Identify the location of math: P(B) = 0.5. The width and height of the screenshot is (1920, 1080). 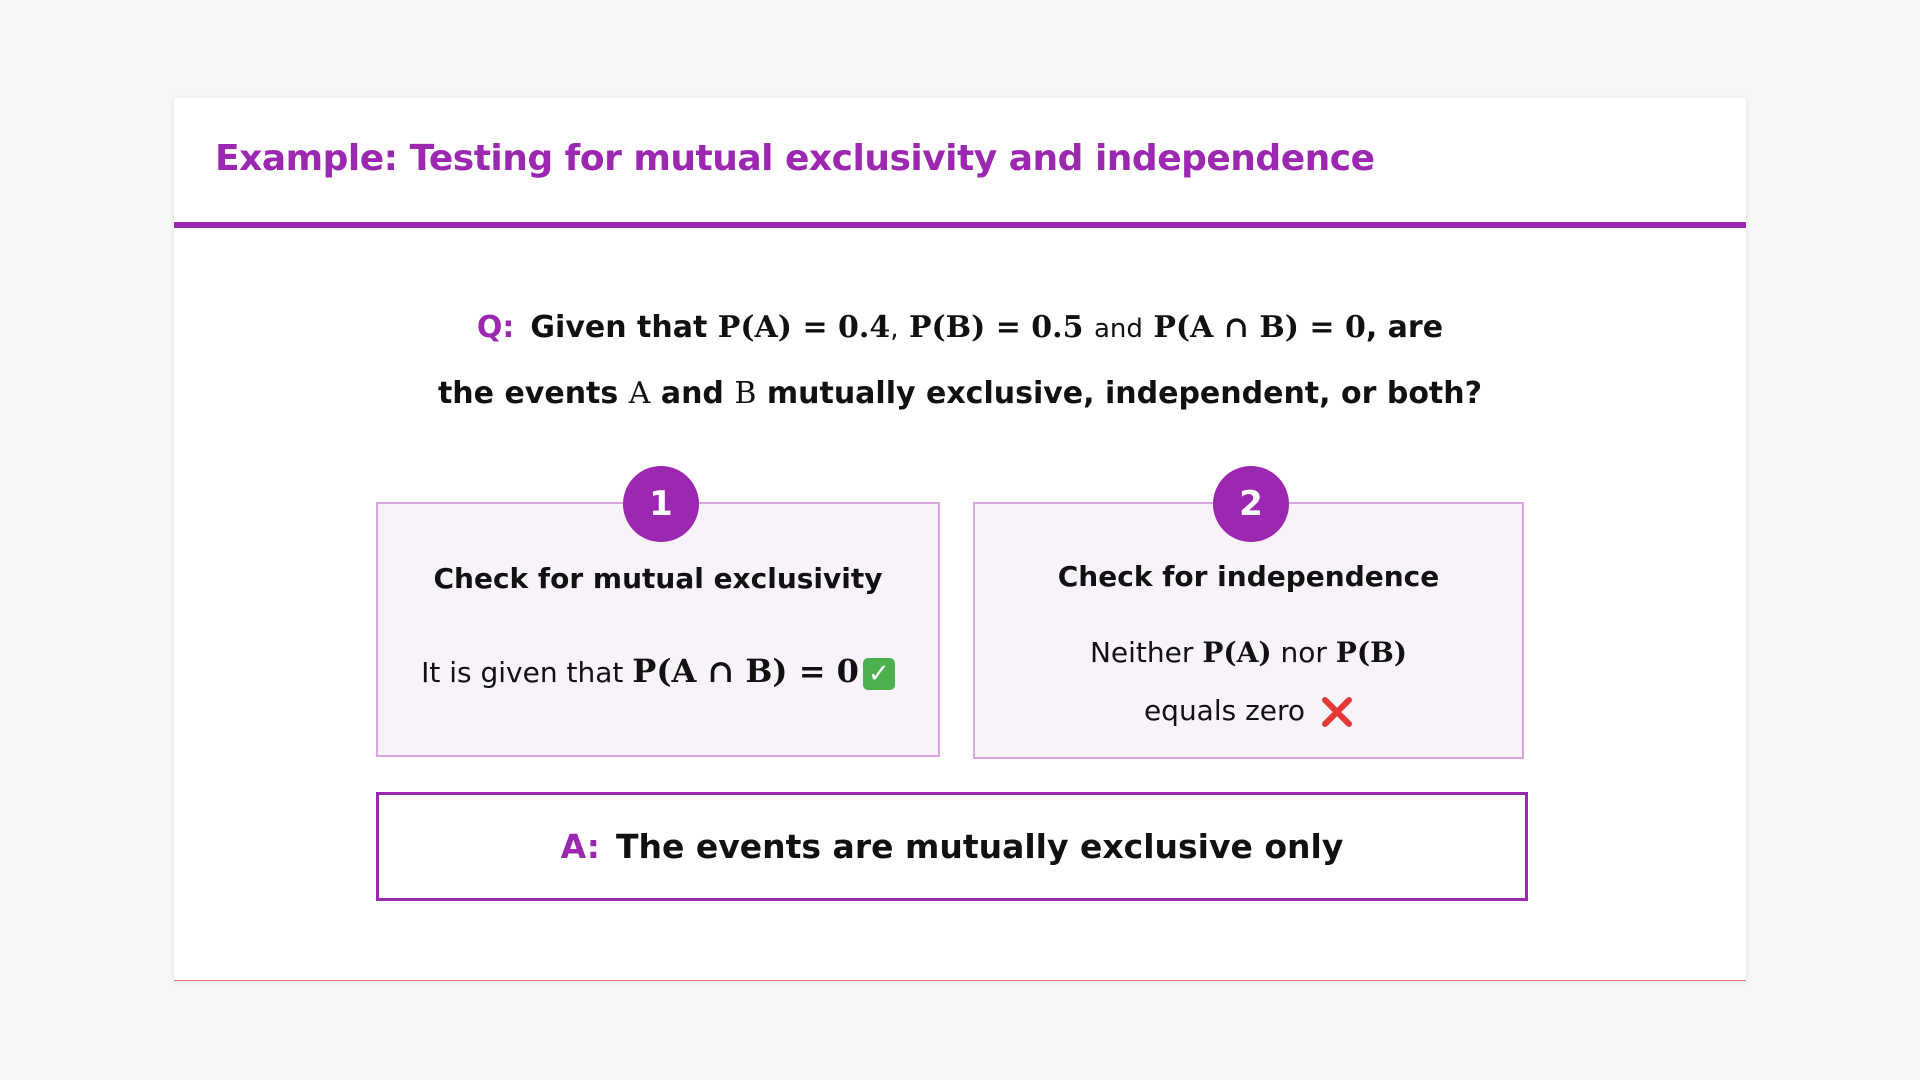
(996, 327).